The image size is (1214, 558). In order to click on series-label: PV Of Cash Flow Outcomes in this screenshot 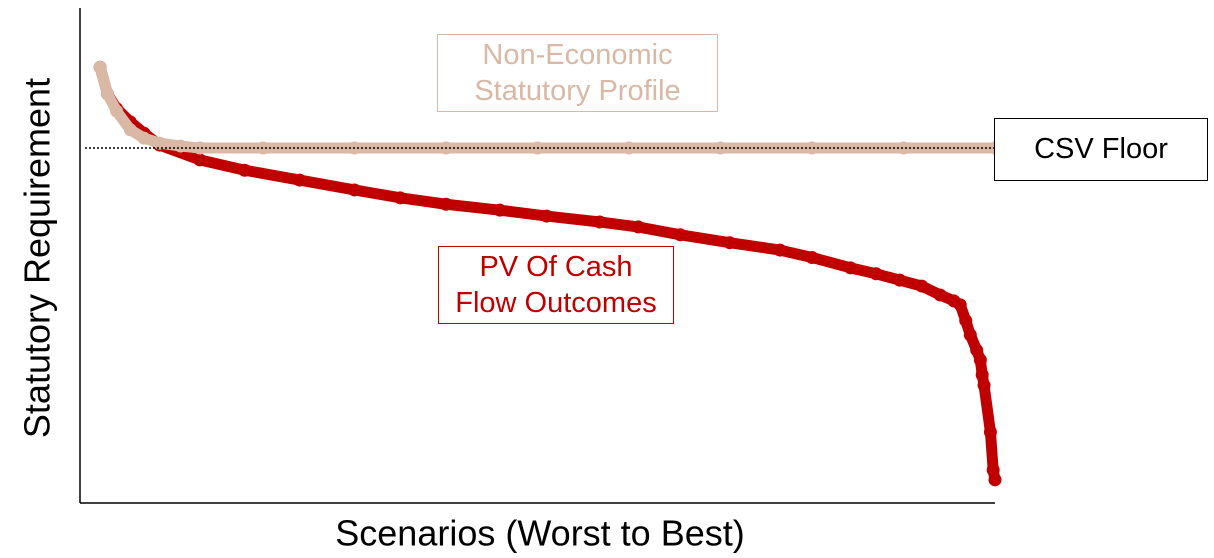, I will do `click(556, 285)`.